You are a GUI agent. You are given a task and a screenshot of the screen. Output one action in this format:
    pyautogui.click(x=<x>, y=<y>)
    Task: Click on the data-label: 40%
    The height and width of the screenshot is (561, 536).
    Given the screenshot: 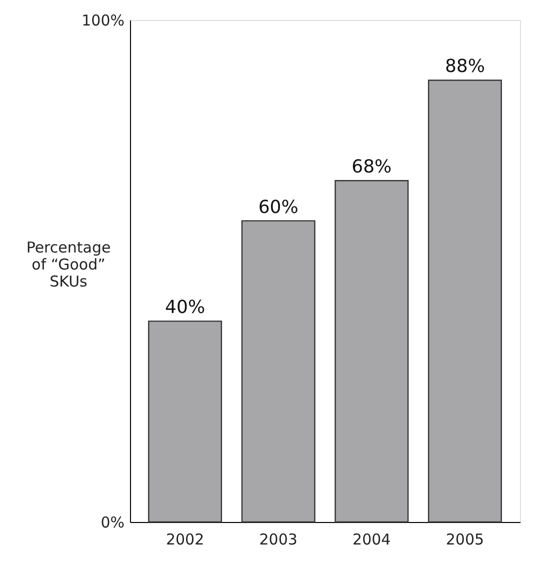 What is the action you would take?
    pyautogui.click(x=185, y=307)
    